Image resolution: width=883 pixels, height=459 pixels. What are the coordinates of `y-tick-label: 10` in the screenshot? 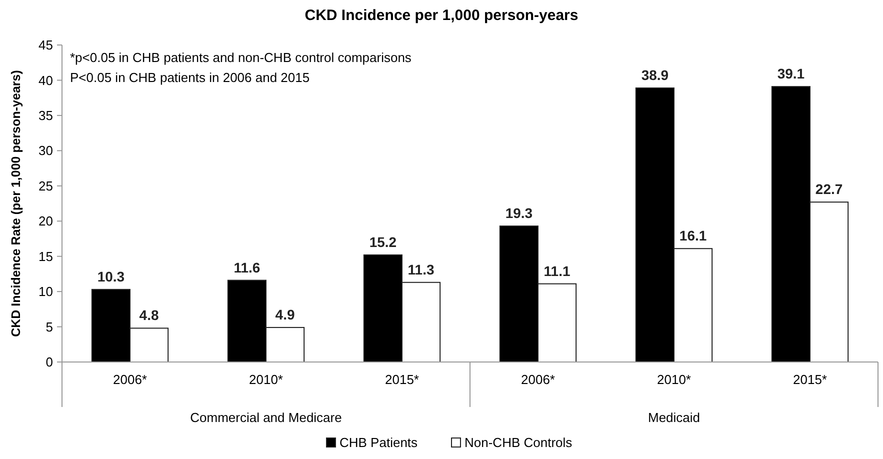 It's located at (45, 292).